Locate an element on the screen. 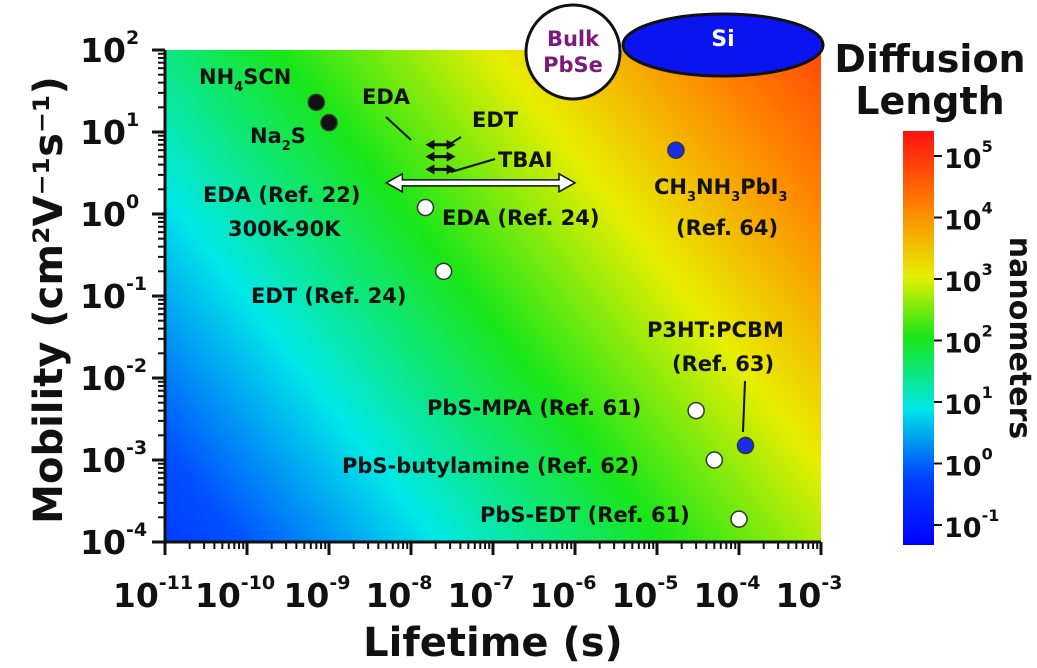 This screenshot has height=668, width=1037. x-tick-label: 10⁻⁵ is located at coordinates (644, 593).